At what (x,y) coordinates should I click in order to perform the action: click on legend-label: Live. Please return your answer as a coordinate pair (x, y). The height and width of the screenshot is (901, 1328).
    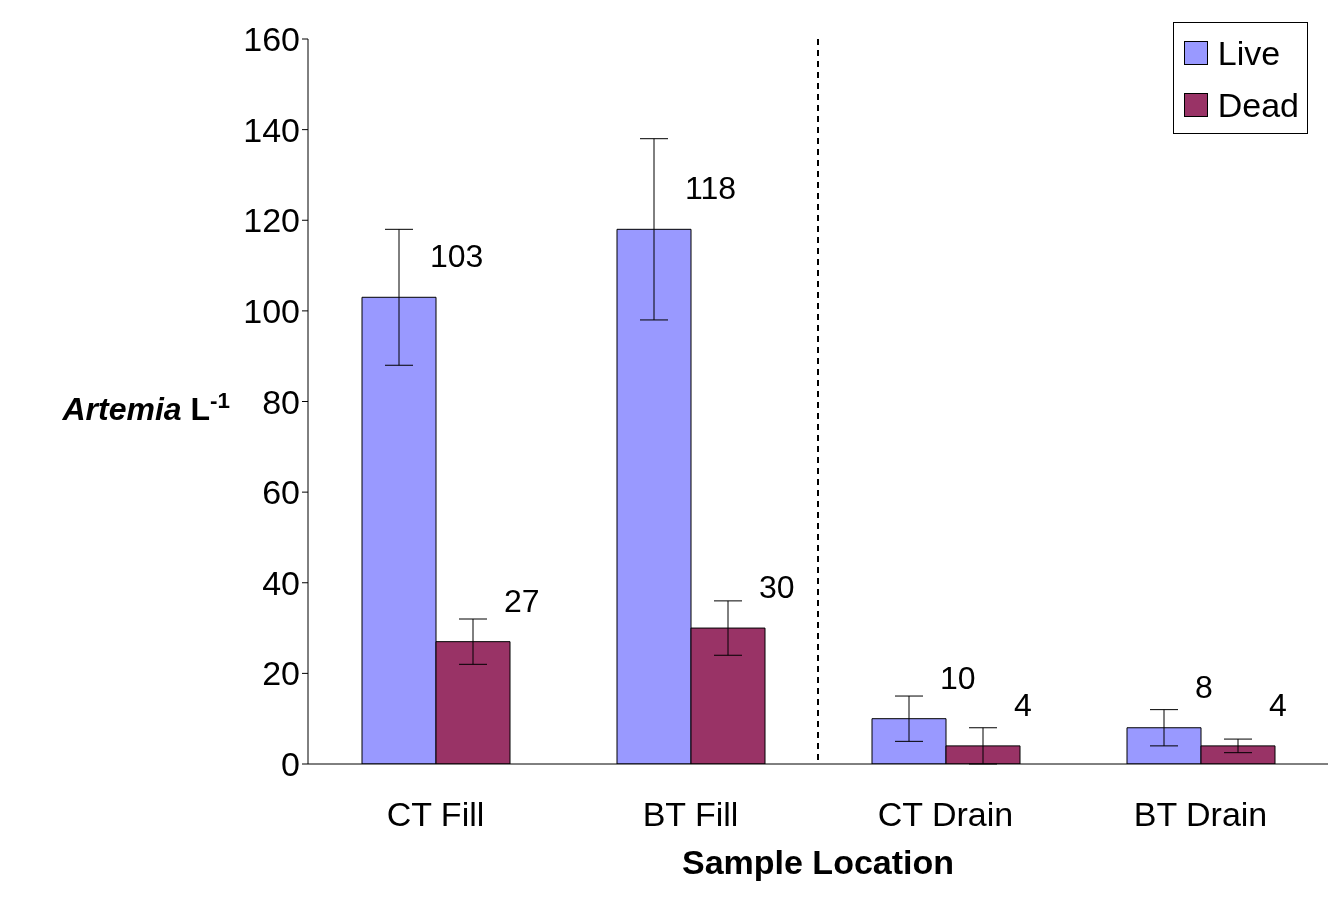
    Looking at the image, I should click on (1249, 53).